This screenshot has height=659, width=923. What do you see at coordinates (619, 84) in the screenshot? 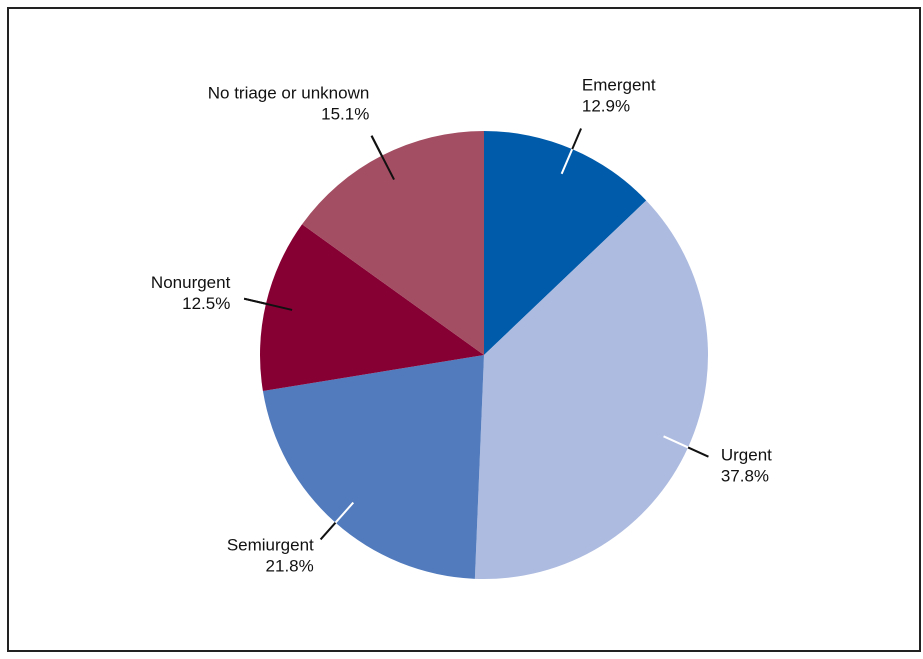
I see `slice-label: Emergent` at bounding box center [619, 84].